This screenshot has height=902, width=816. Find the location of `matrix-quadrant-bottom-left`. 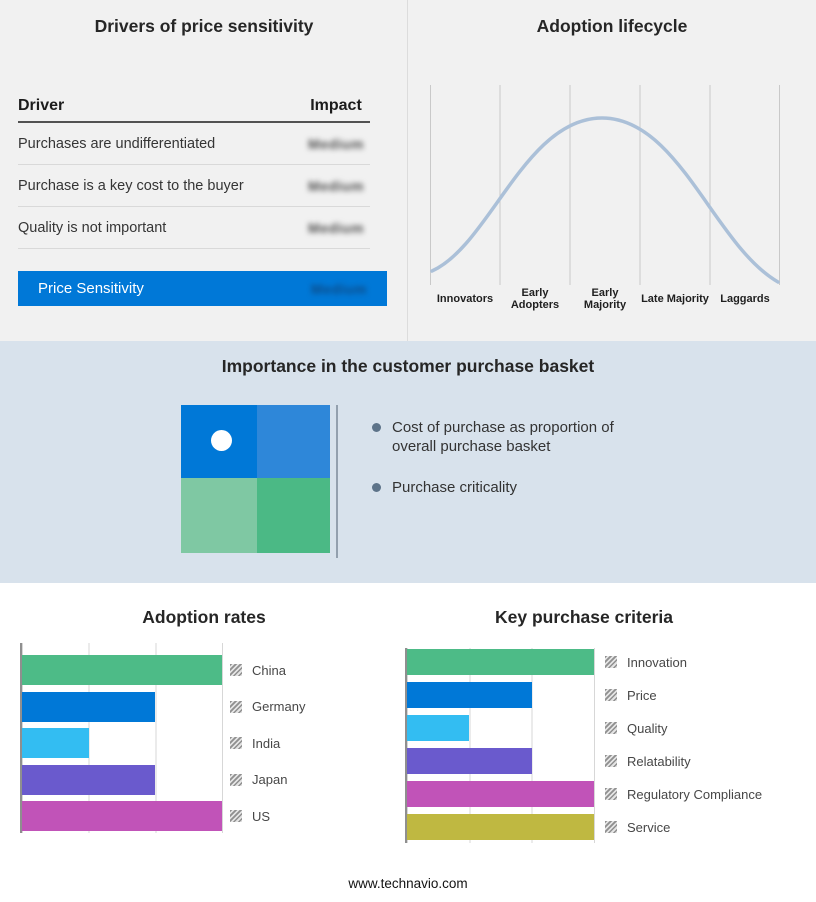

matrix-quadrant-bottom-left is located at coordinates (219, 515).